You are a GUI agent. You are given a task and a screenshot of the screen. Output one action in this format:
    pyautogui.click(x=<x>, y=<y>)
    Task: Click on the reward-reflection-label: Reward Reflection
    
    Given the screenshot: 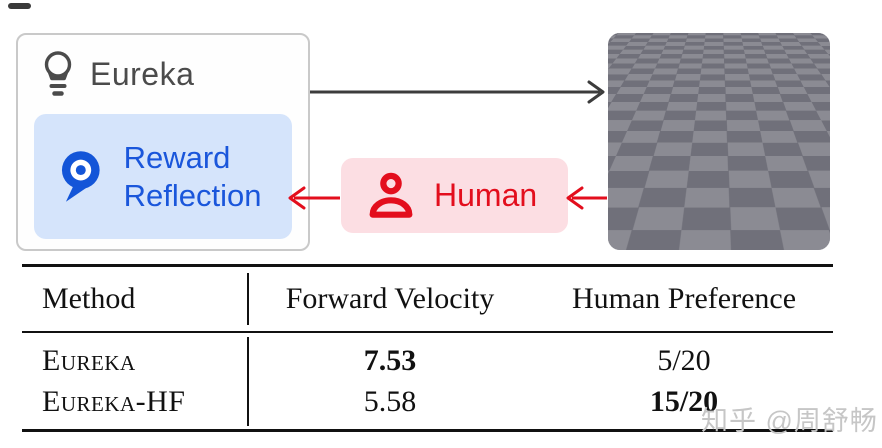 What is the action you would take?
    pyautogui.click(x=192, y=176)
    